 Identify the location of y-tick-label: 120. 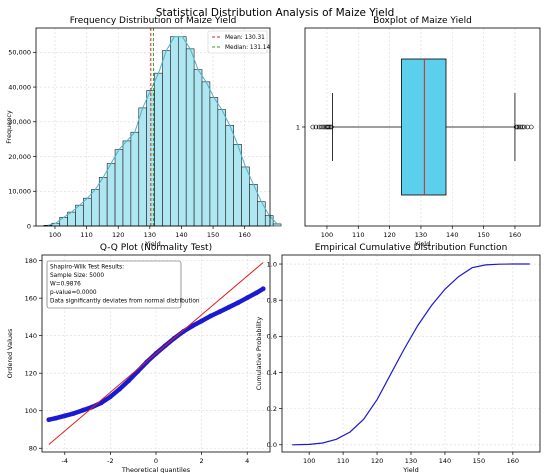
(31, 374).